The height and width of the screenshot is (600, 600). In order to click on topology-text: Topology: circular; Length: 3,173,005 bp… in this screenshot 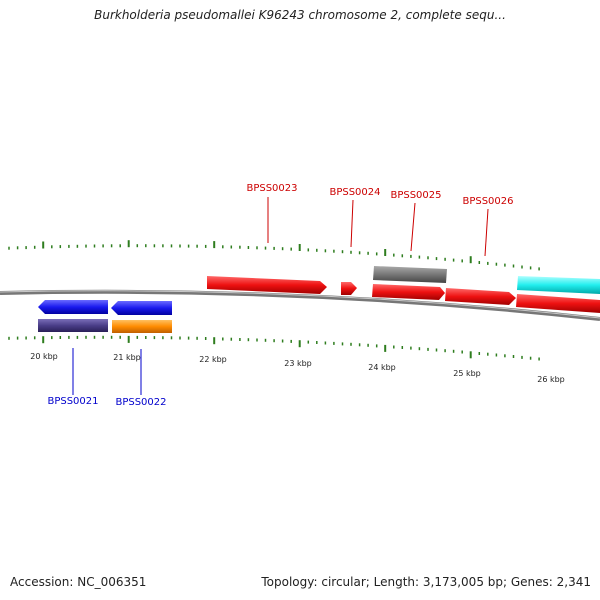, I will do `click(426, 582)`.